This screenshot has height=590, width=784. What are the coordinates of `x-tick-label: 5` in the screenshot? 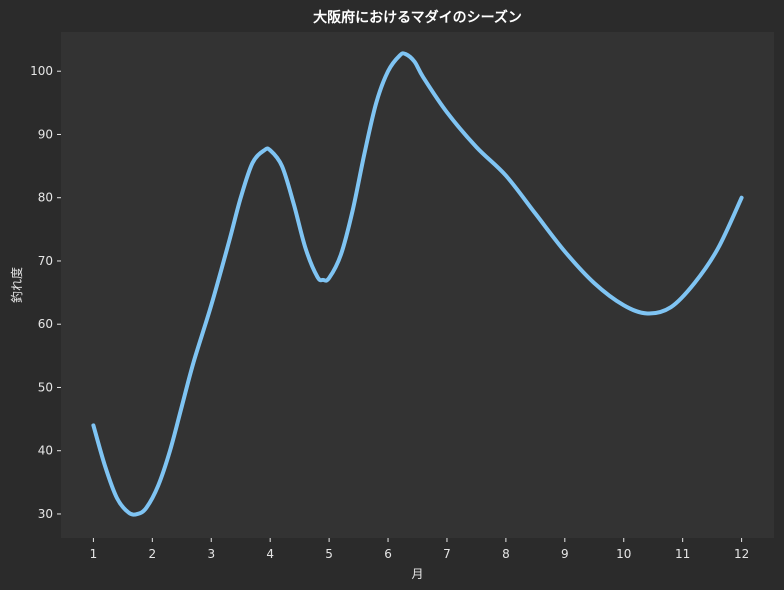 It's located at (329, 554).